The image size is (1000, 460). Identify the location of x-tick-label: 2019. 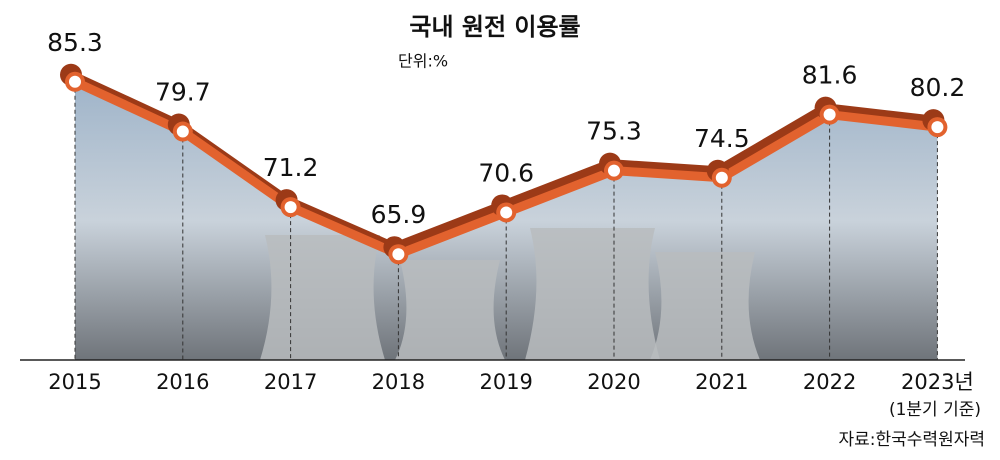
(505, 382).